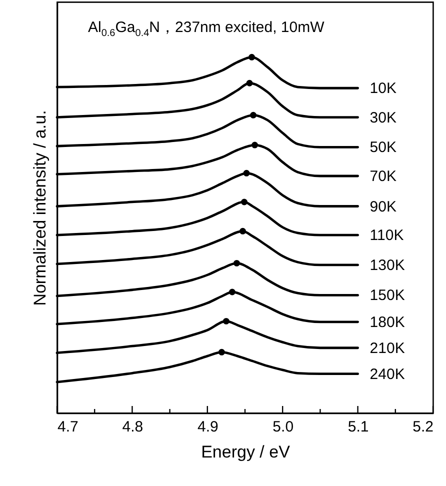 Image resolution: width=446 pixels, height=486 pixels. I want to click on series-label: 30K, so click(383, 117).